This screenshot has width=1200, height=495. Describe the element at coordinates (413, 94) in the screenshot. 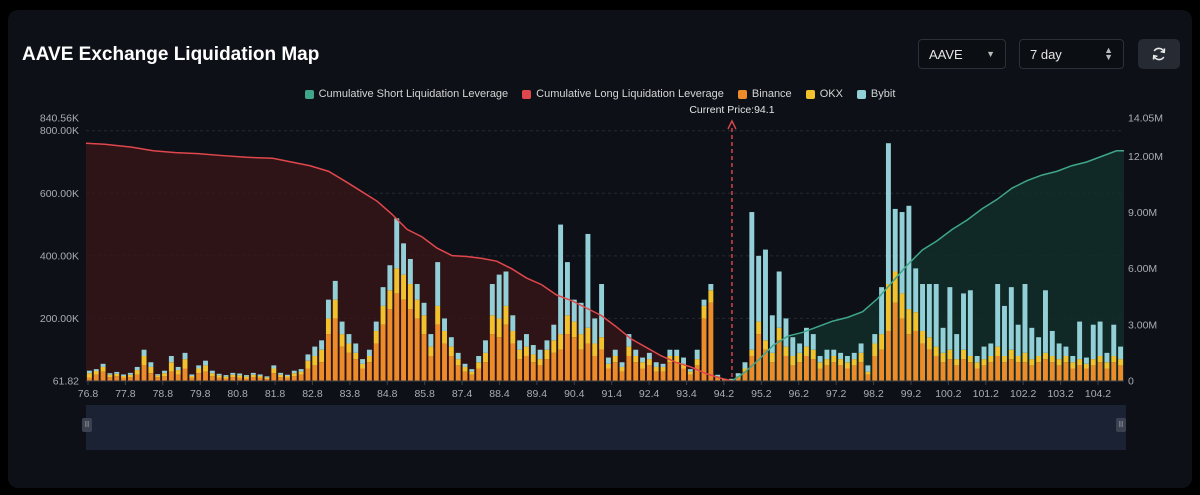

I see `legend-label-short: Cumulative Short Liquidation Leverage` at that location.